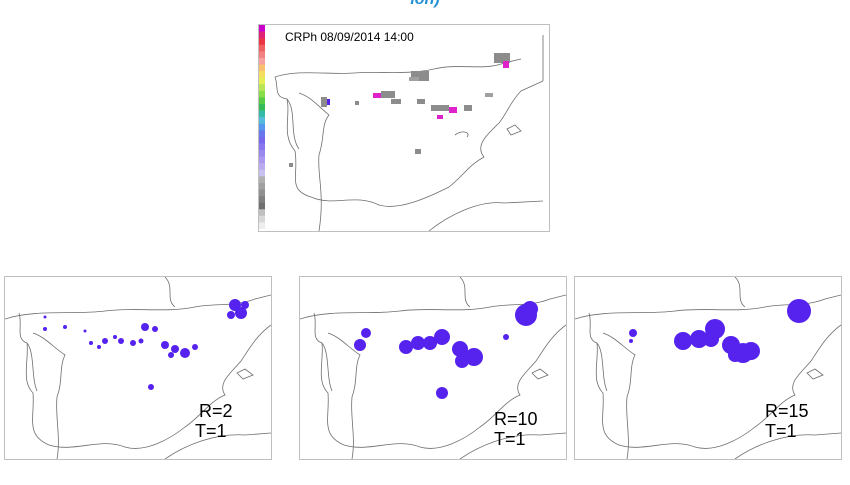 Image resolution: width=850 pixels, height=485 pixels. I want to click on page-title: ion), so click(425, 4).